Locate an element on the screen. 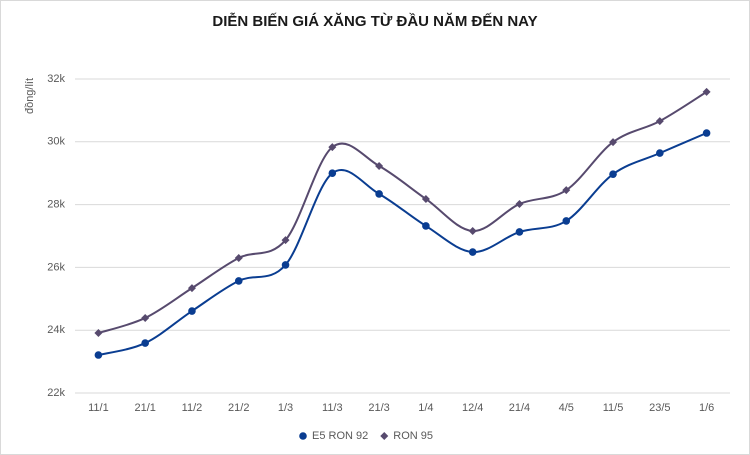 Image resolution: width=750 pixels, height=455 pixels. y-axis-label: đồng/lít is located at coordinates (30, 96).